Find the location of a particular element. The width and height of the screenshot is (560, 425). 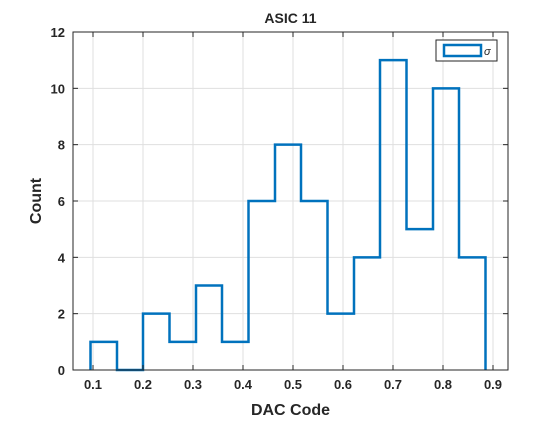

y-tick-label: 12 is located at coordinates (58, 32).